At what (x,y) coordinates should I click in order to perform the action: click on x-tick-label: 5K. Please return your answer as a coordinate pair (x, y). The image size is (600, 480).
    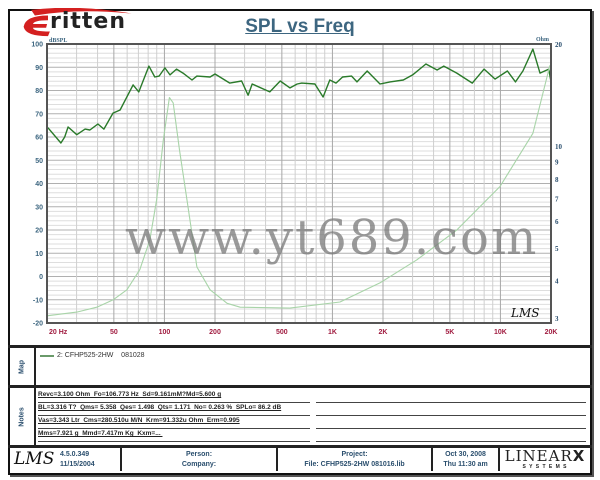
    Looking at the image, I should click on (449, 332).